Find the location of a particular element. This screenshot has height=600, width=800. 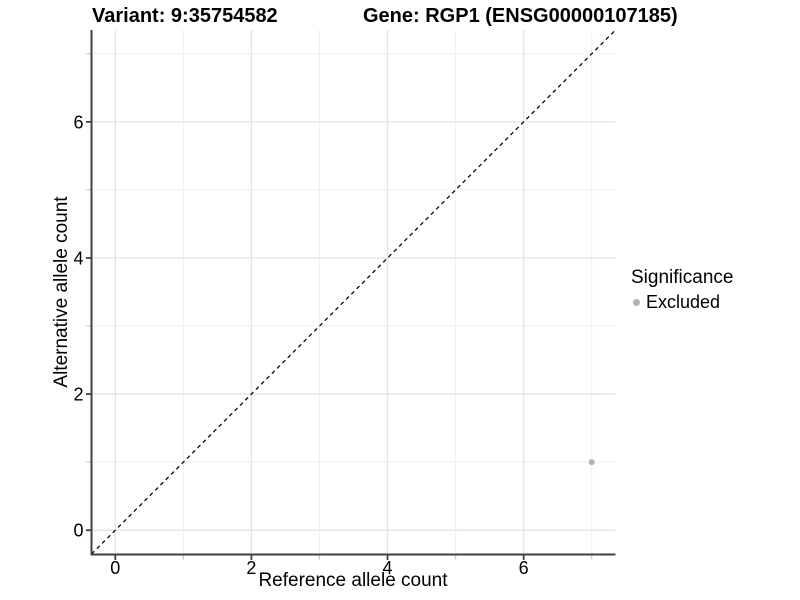

y-tick-label: 6 is located at coordinates (78, 122).